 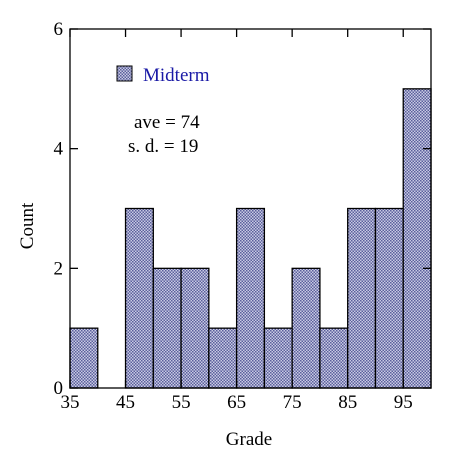 What do you see at coordinates (292, 402) in the screenshot?
I see `x-tick-label: 75` at bounding box center [292, 402].